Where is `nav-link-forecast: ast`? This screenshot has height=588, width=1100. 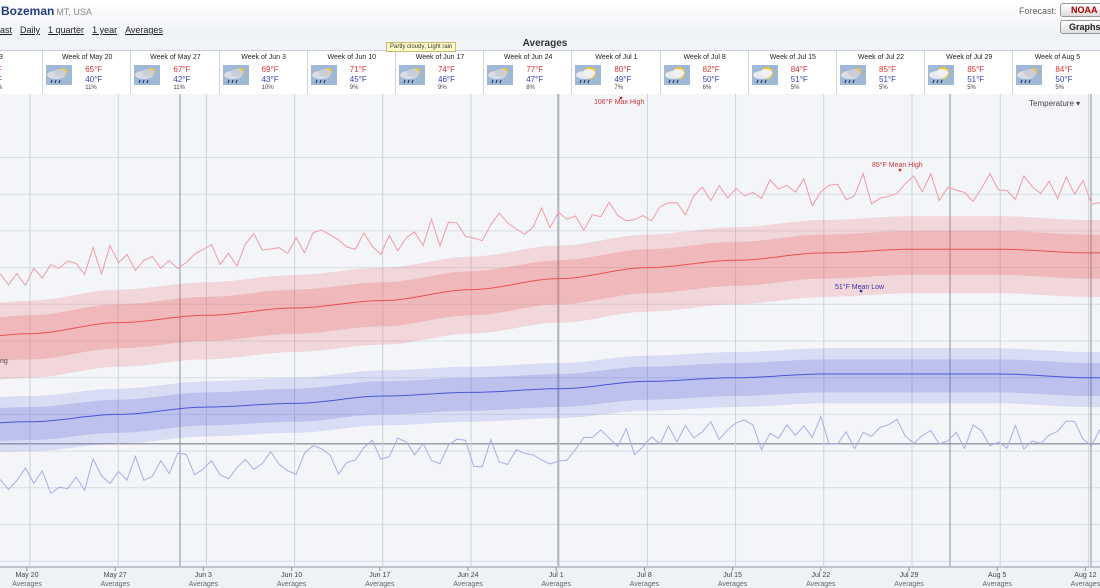 nav-link-forecast: ast is located at coordinates (6, 30).